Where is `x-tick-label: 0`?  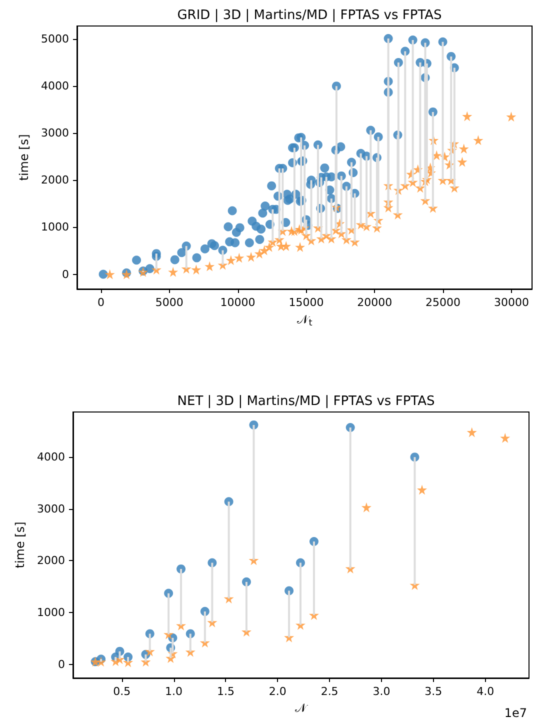 x-tick-label: 0 is located at coordinates (100, 302).